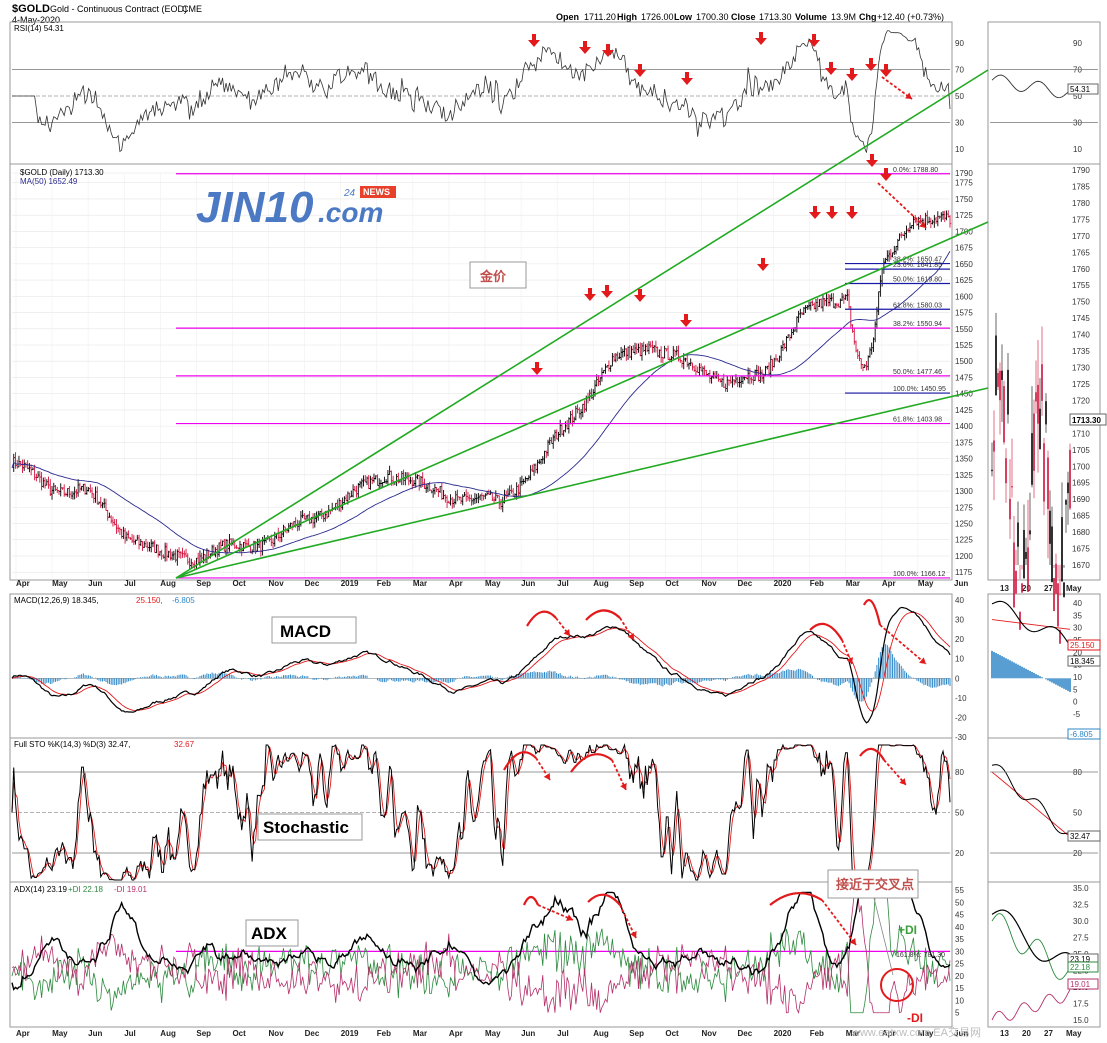  Describe the element at coordinates (72, 744) in the screenshot. I see `sto-title: Full STO %K(14,3) %D(3) 32.47,` at that location.